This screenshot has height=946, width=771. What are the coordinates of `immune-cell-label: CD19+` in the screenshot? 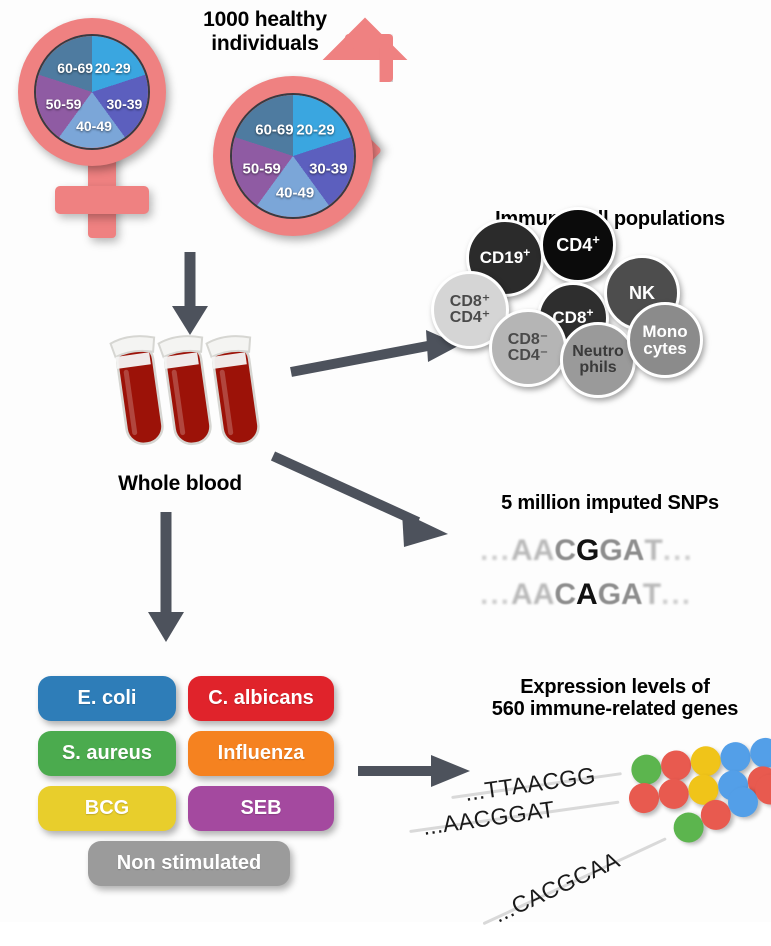 It's located at (505, 256).